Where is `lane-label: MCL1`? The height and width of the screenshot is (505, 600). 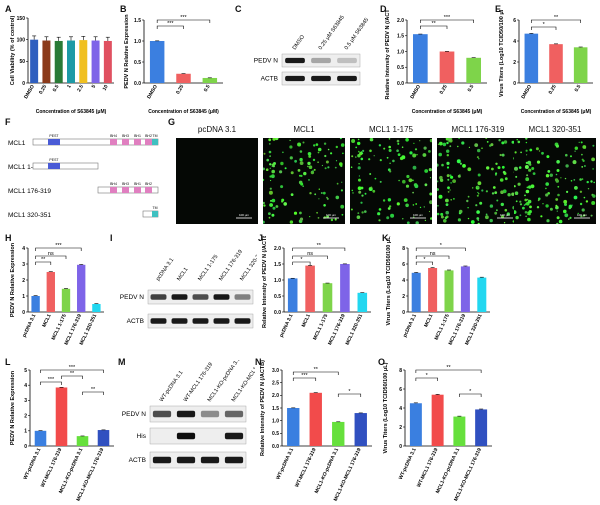 lane-label: MCL1 is located at coordinates (182, 274).